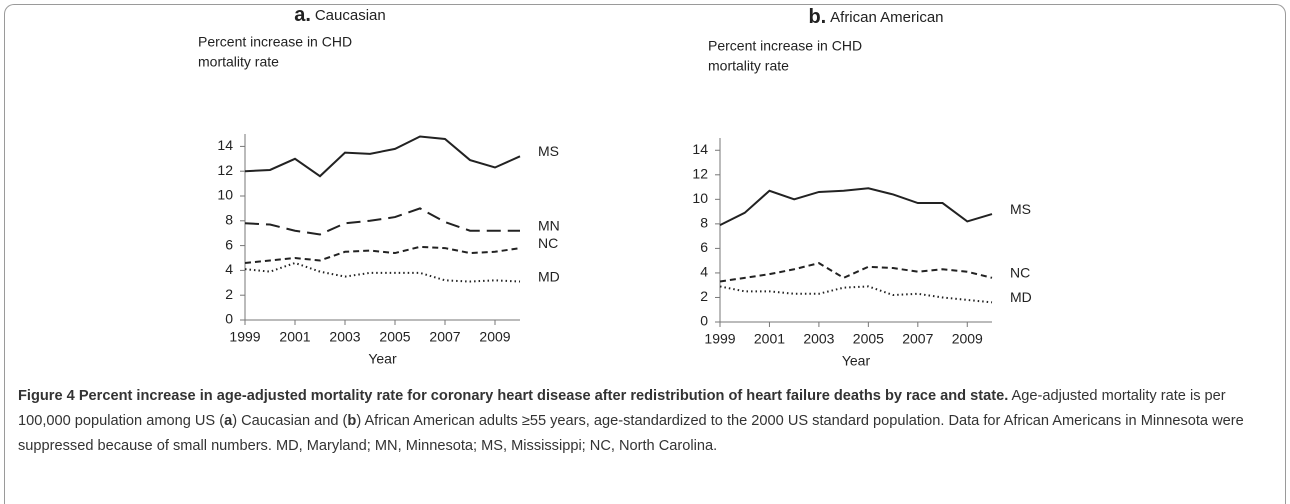 This screenshot has width=1290, height=504. Describe the element at coordinates (817, 17) in the screenshot. I see `panel-label: b.` at that location.